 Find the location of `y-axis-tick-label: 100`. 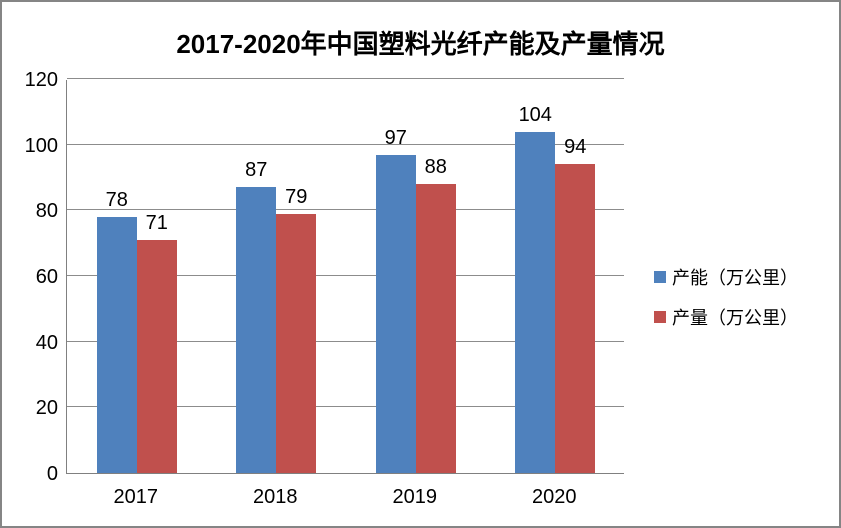

y-axis-tick-label: 100 is located at coordinates (41, 145).